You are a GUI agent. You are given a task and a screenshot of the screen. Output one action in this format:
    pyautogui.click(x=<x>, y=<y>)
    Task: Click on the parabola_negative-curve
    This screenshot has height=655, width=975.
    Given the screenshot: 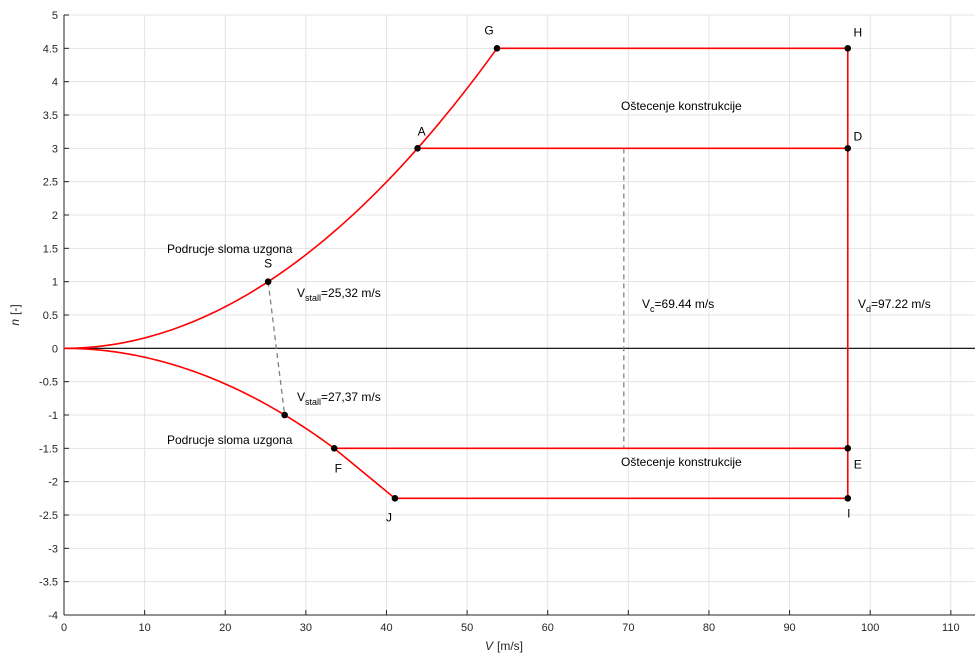 What is the action you would take?
    pyautogui.click(x=199, y=398)
    